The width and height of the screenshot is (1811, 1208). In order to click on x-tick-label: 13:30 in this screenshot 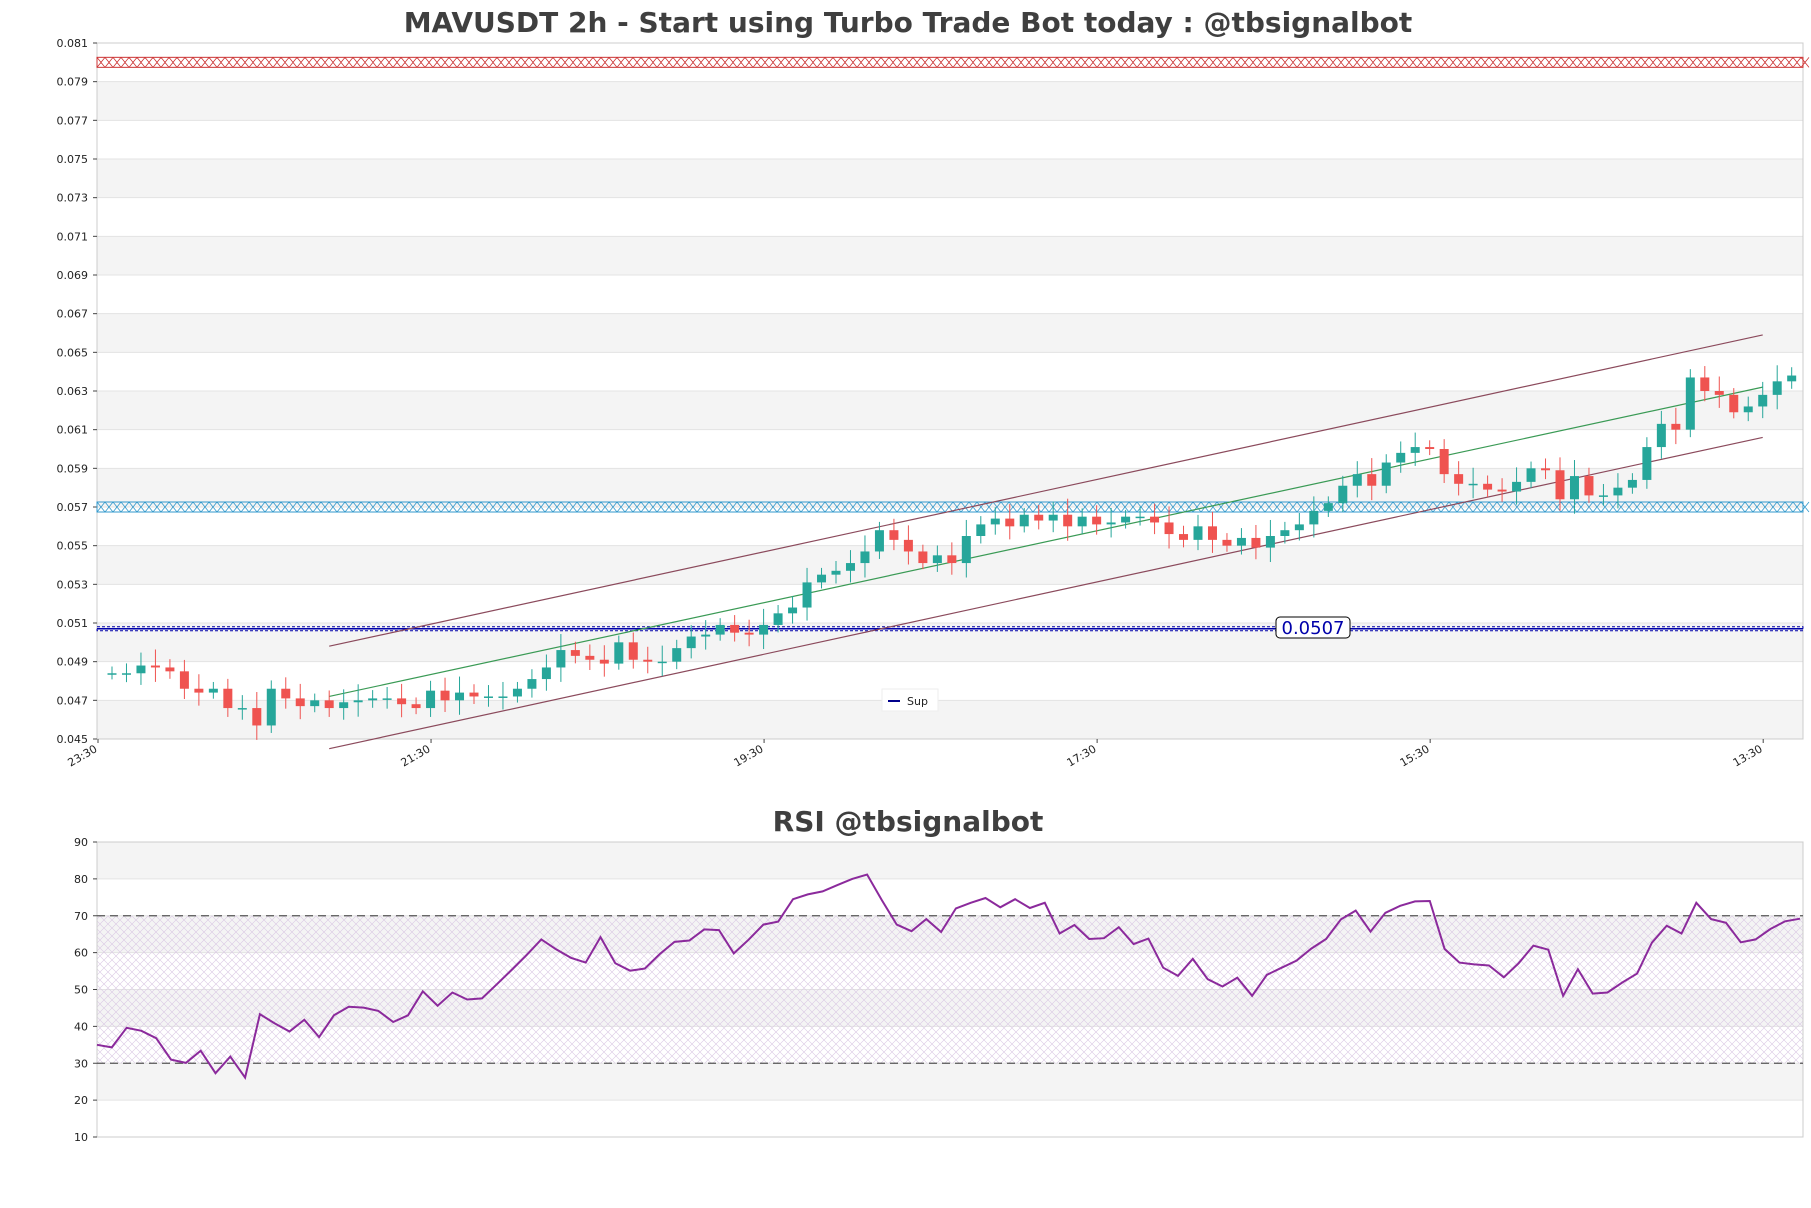, I will do `click(1748, 755)`.